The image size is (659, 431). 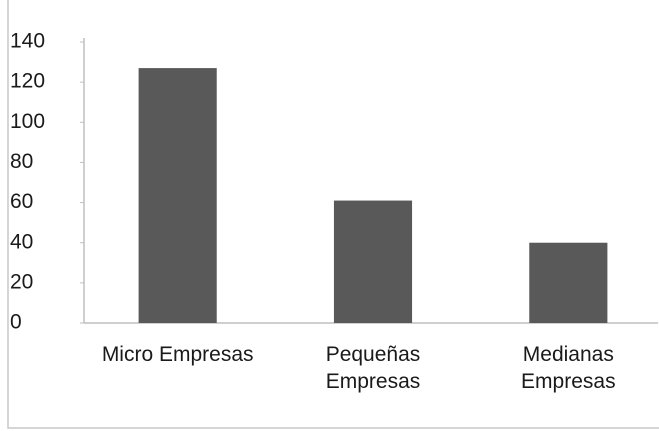 What do you see at coordinates (21, 241) in the screenshot?
I see `y-tick-label: 40` at bounding box center [21, 241].